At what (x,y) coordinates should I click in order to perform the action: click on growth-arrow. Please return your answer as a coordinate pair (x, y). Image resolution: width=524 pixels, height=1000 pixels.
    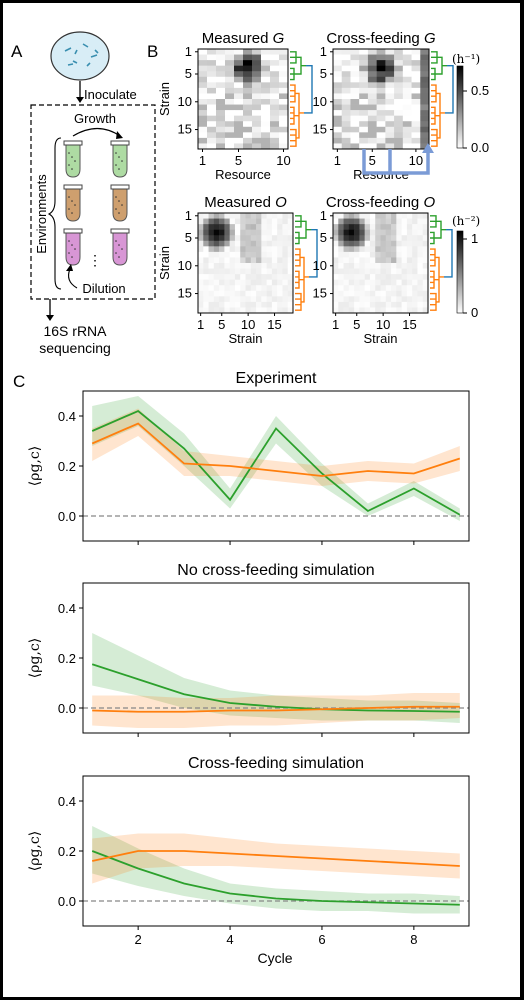
    Looking at the image, I should click on (96, 132).